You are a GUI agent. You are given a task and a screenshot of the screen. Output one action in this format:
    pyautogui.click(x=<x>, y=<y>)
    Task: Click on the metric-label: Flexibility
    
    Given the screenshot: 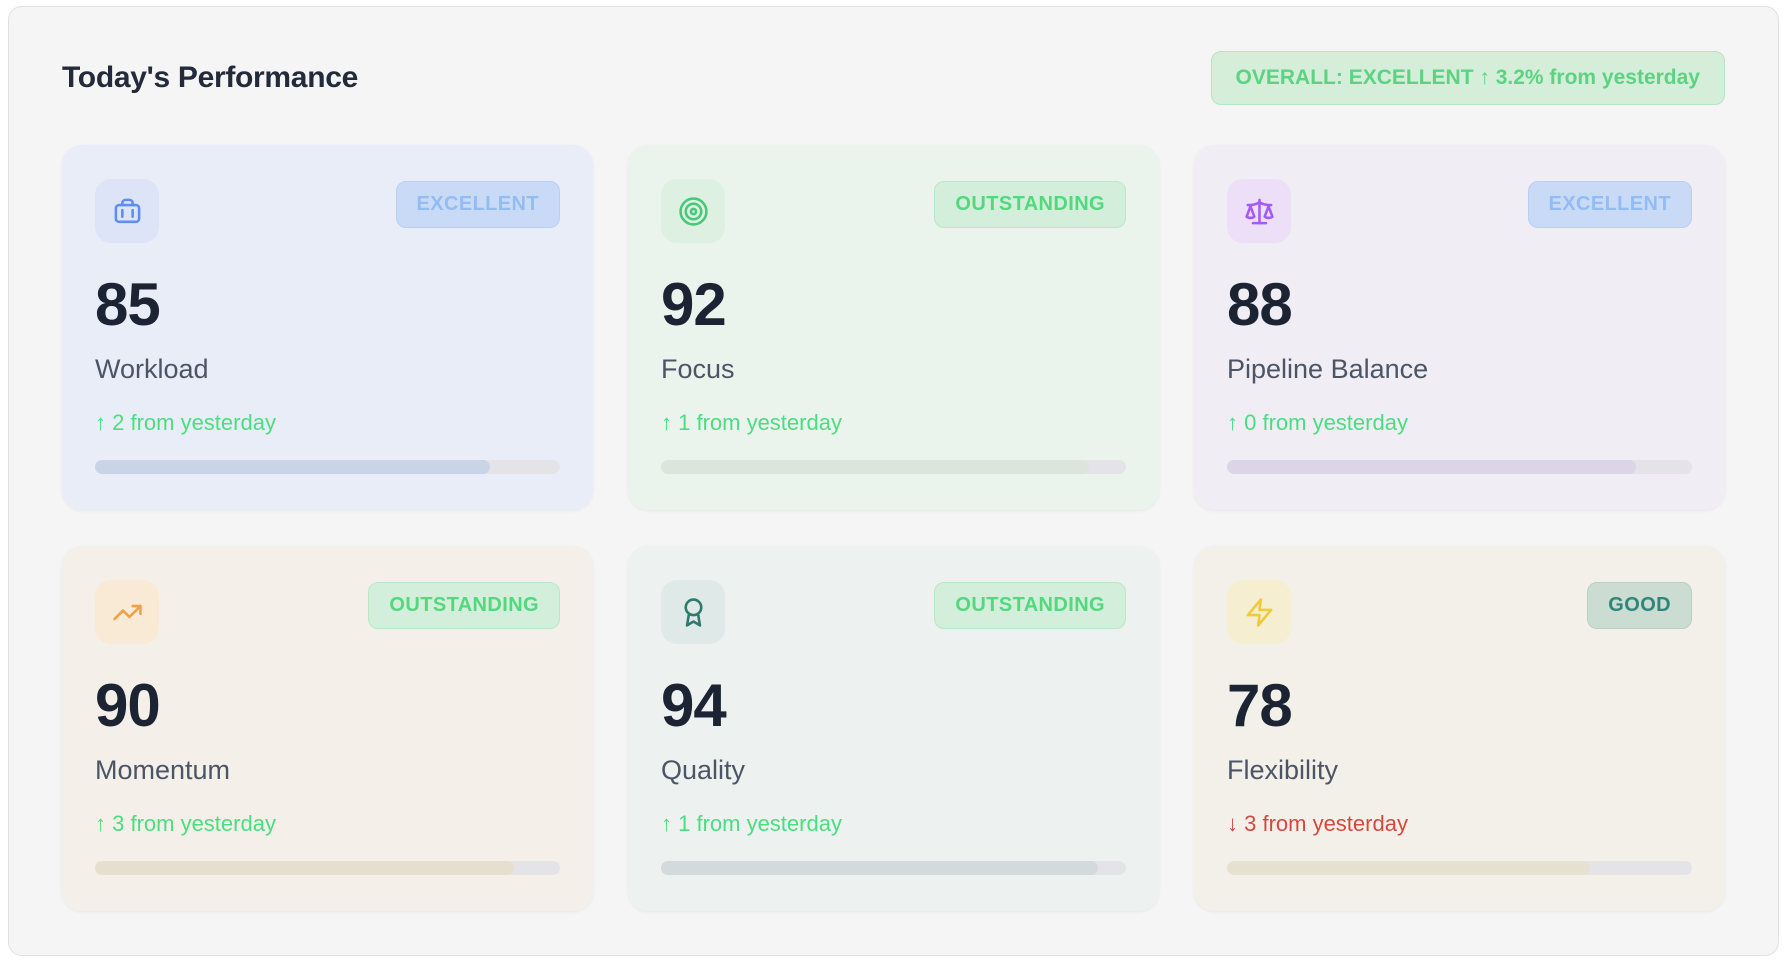 What is the action you would take?
    pyautogui.click(x=1283, y=770)
    